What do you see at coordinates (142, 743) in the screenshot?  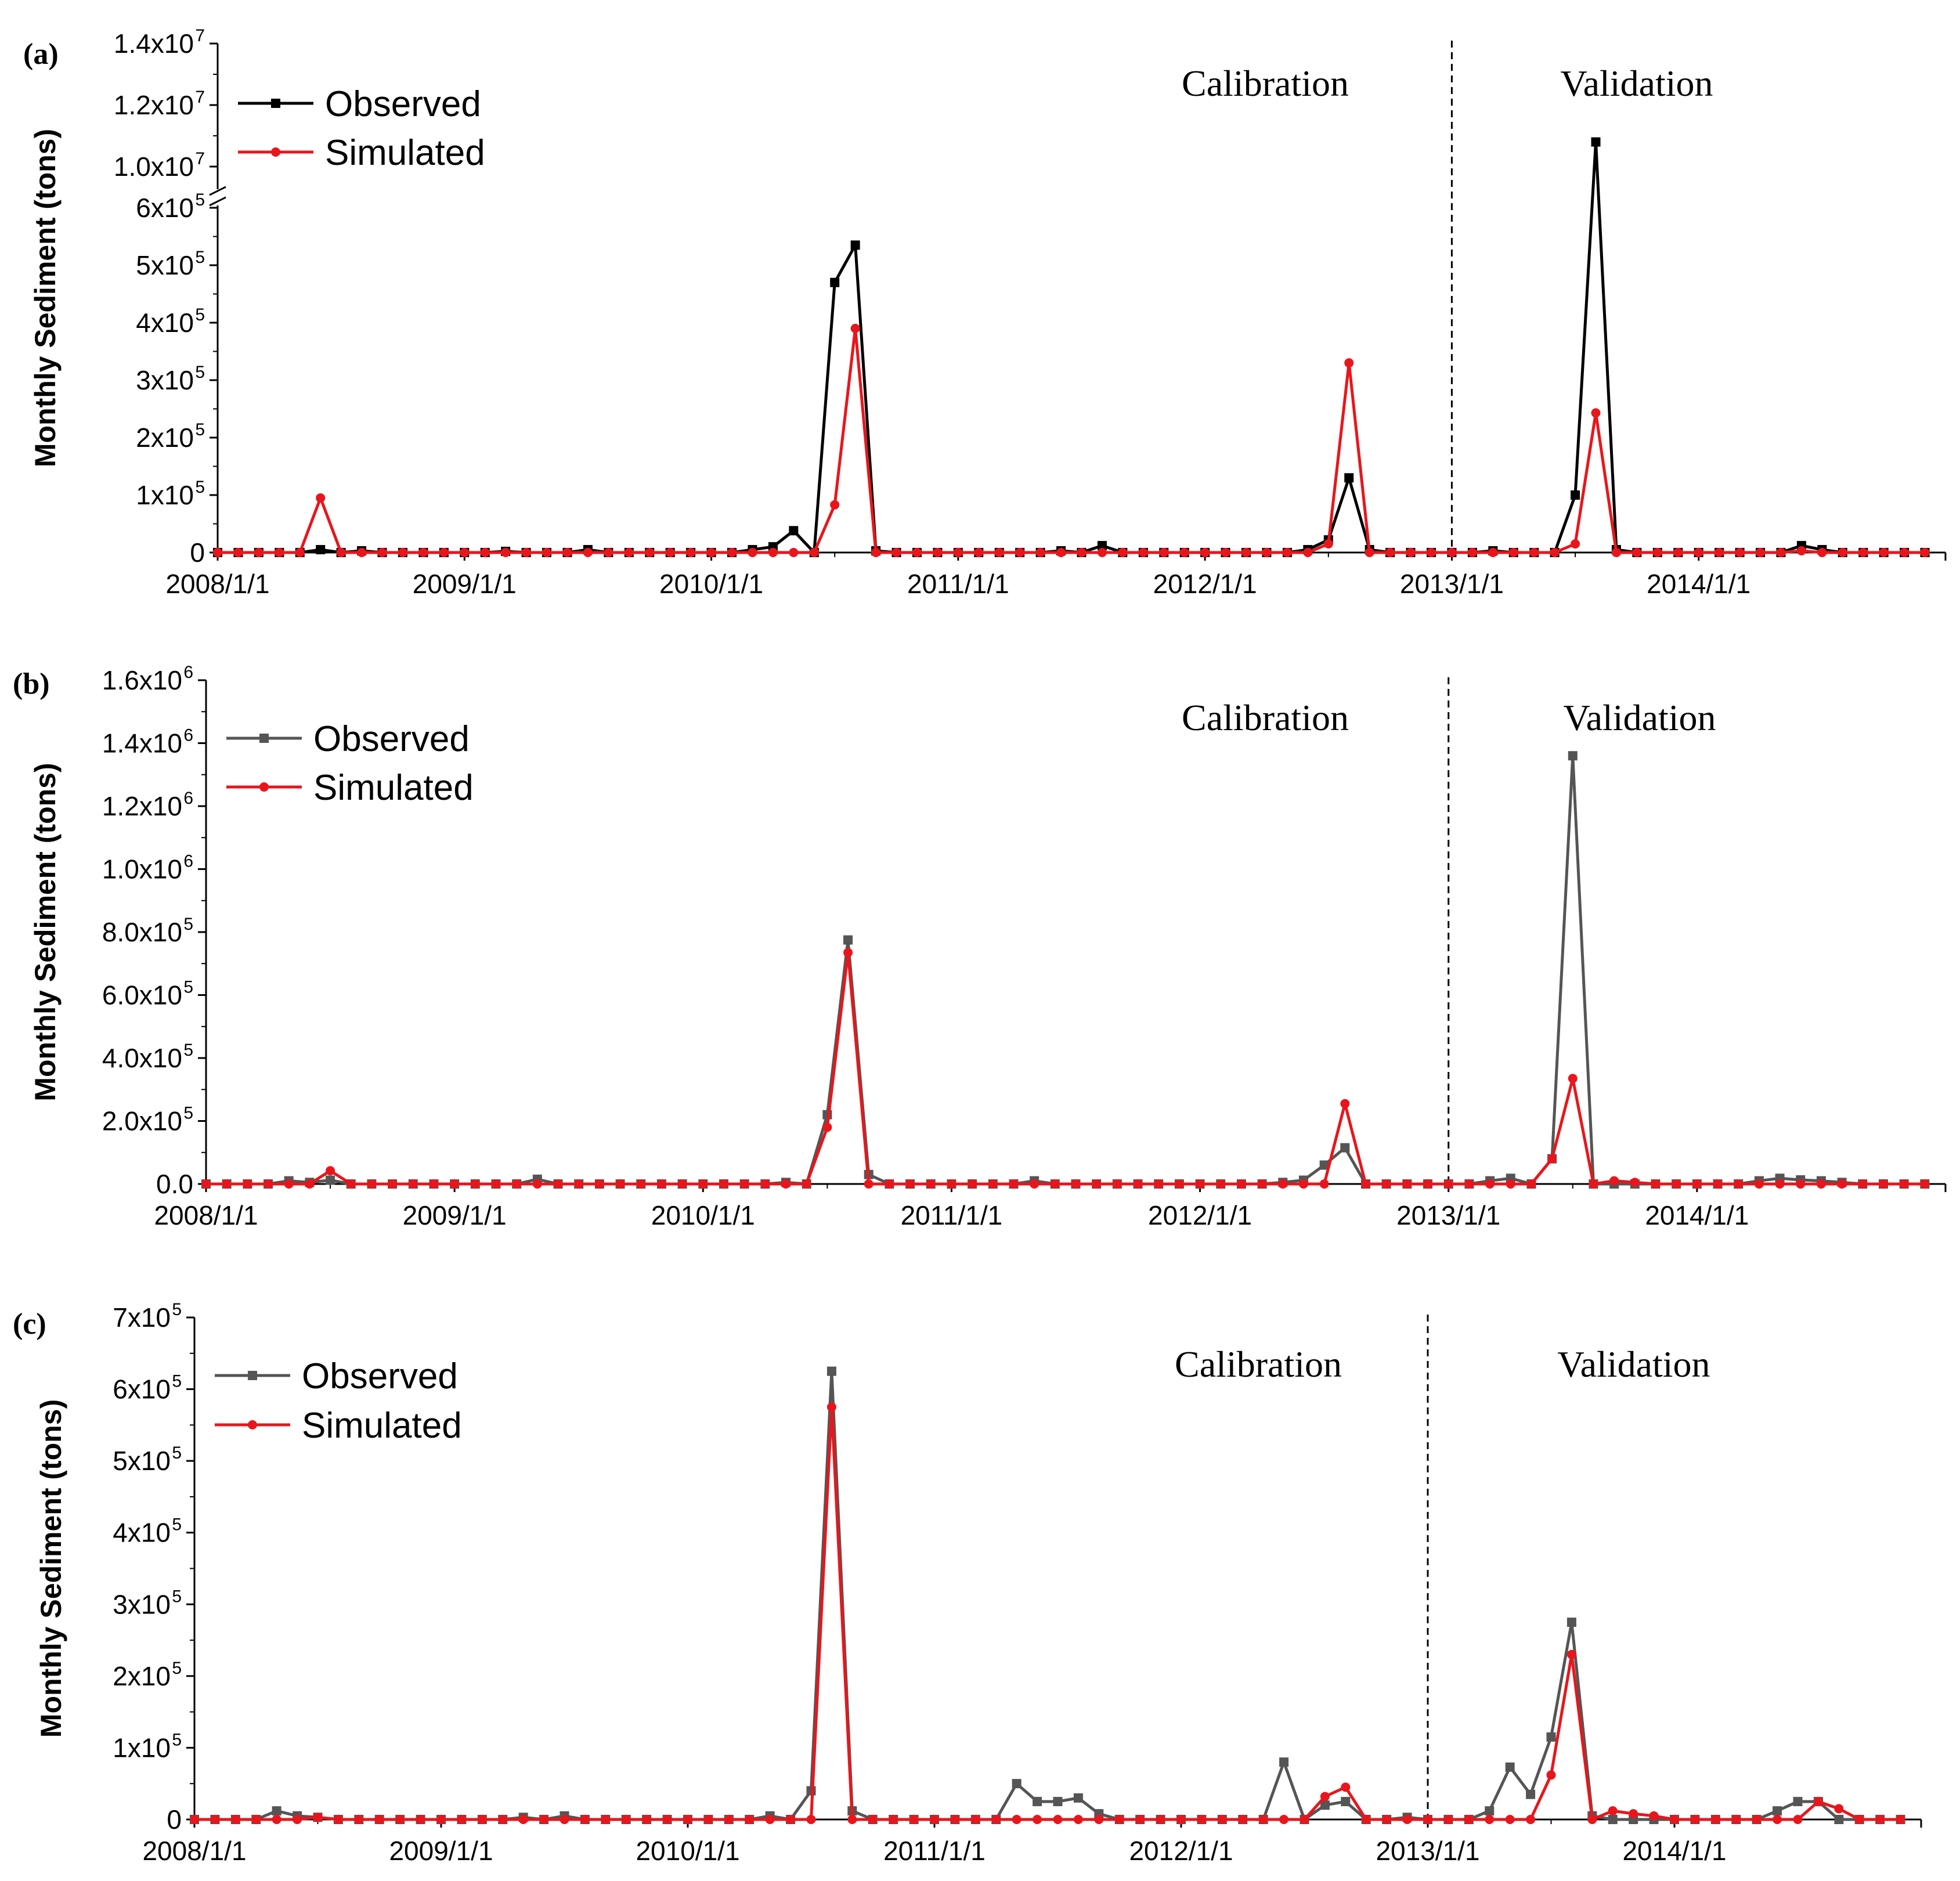 I see `y-tick-mantissa: 1.4x10` at bounding box center [142, 743].